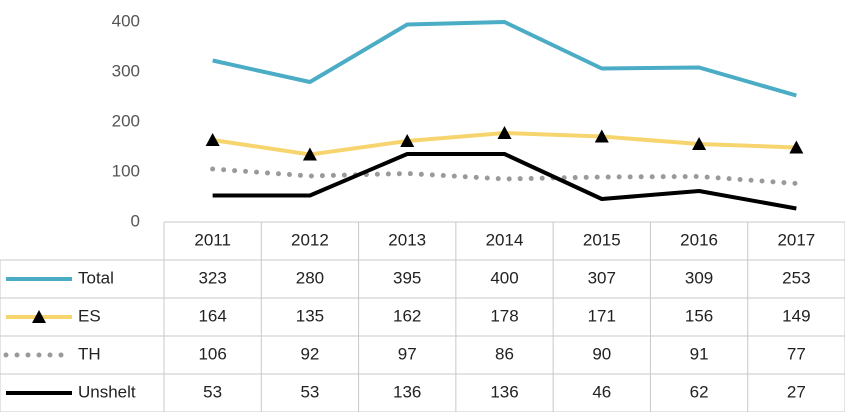 The height and width of the screenshot is (412, 845). I want to click on table-cell: 253, so click(796, 277).